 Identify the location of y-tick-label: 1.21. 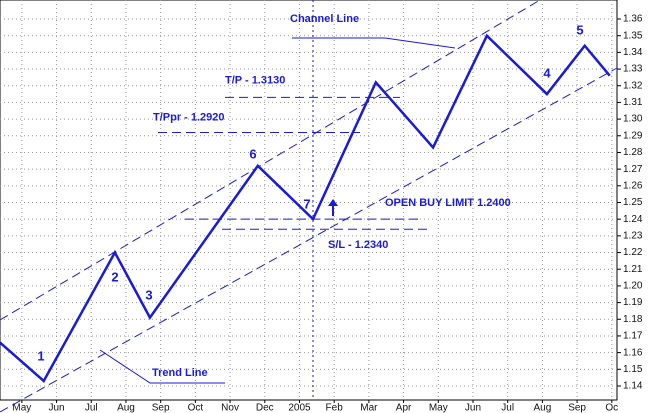
(633, 269).